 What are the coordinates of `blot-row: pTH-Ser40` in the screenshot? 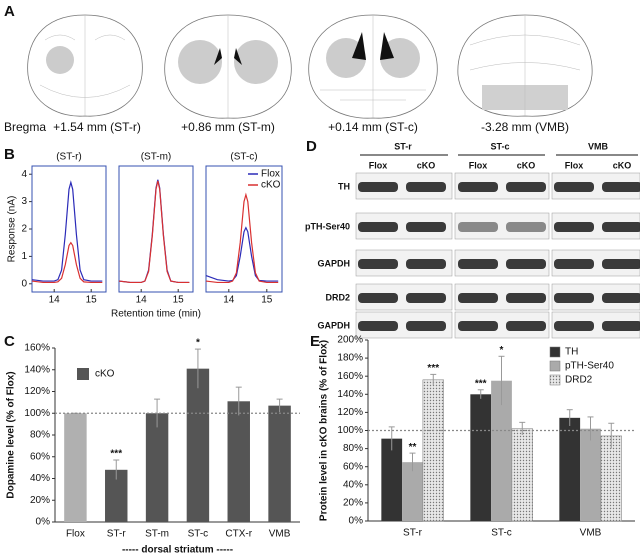 It's located at (327, 226).